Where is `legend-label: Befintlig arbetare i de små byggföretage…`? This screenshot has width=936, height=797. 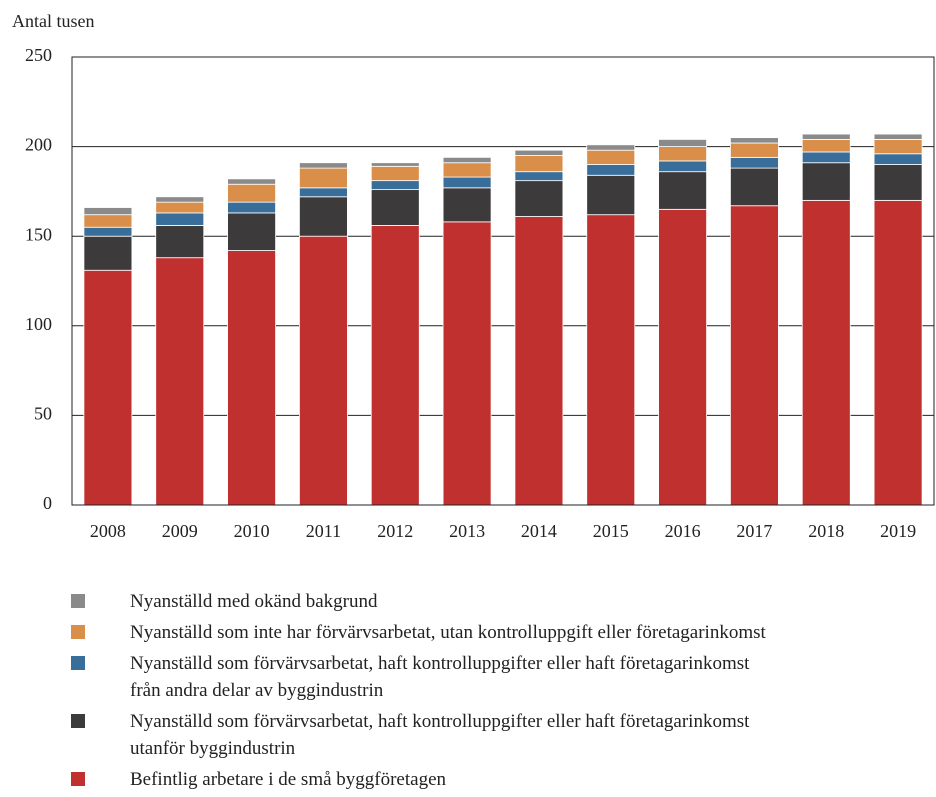 legend-label: Befintlig arbetare i de små byggföretage… is located at coordinates (288, 779).